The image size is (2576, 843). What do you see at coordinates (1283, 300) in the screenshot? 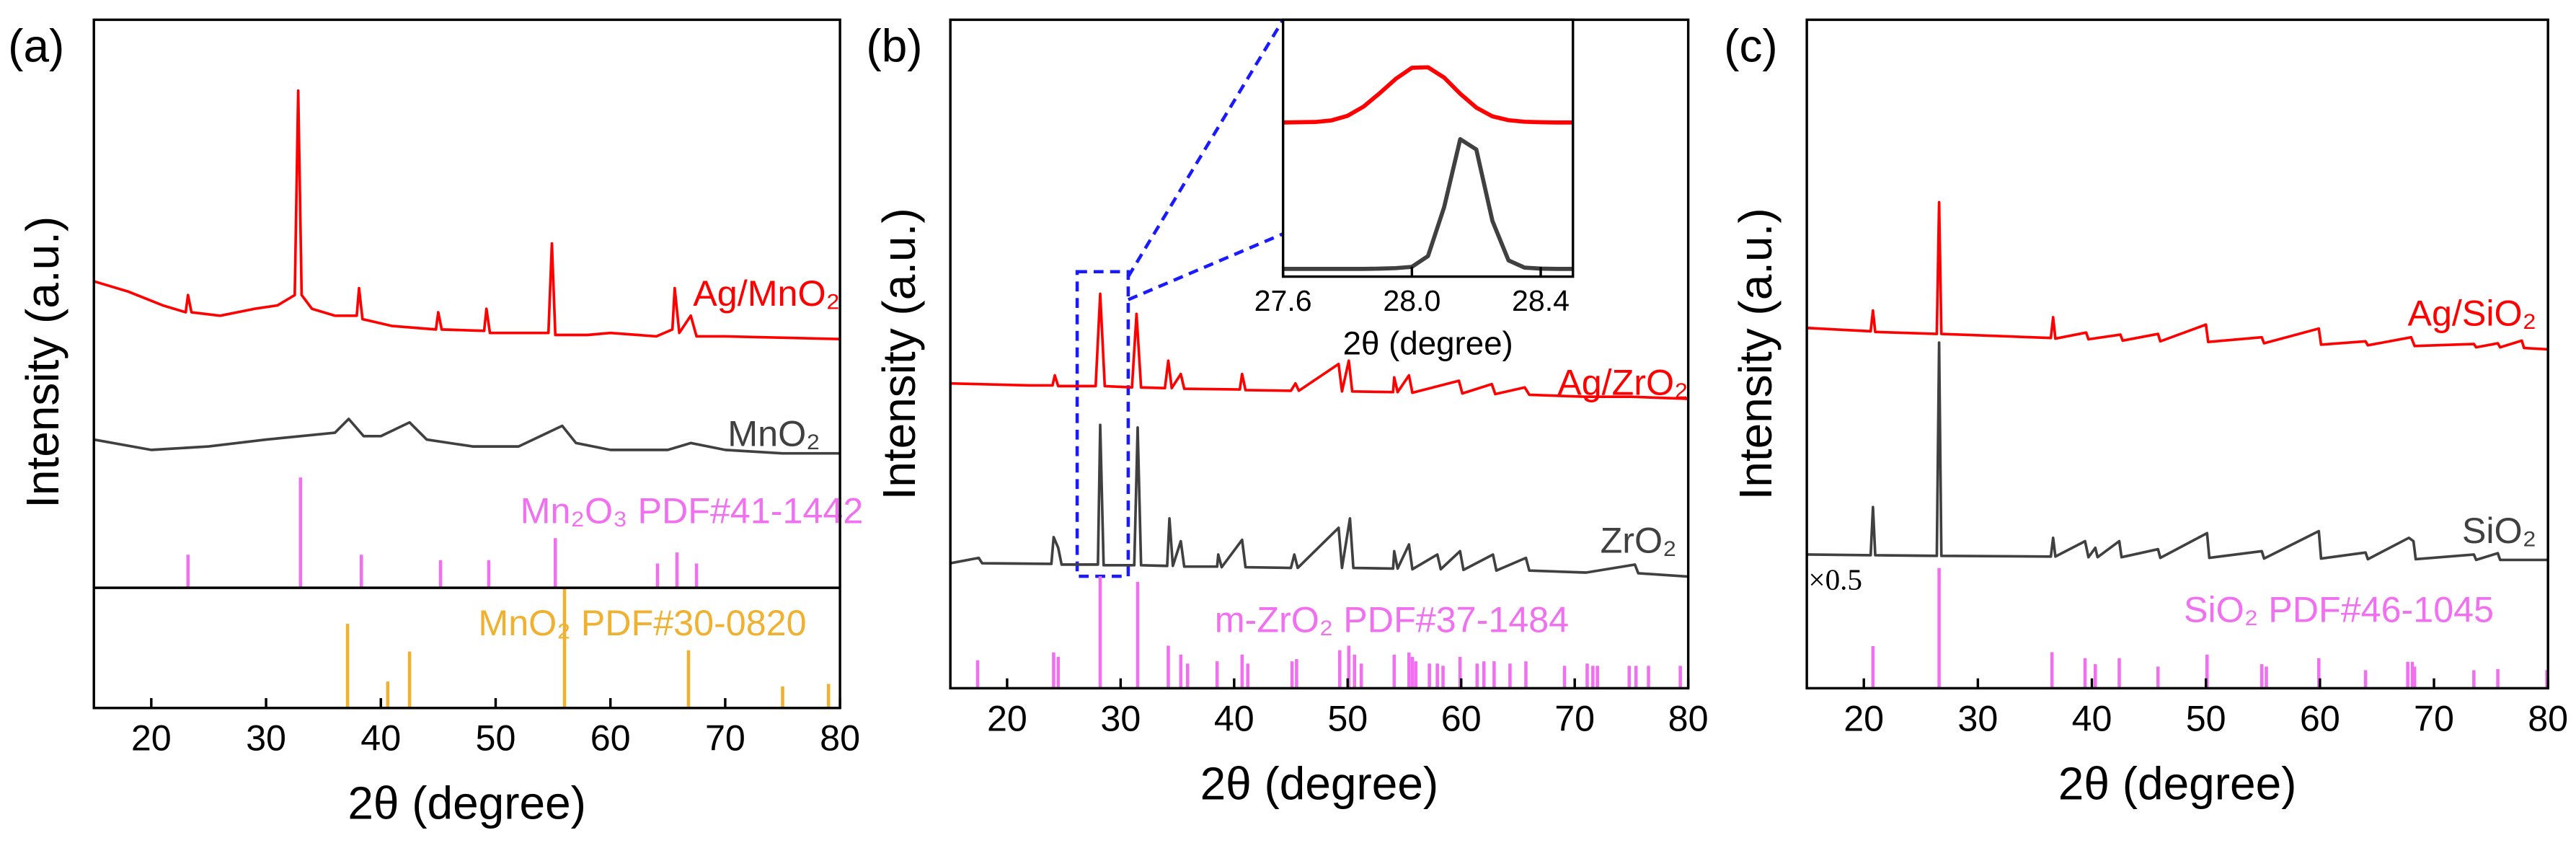
I see `x-tick-label: 27.6` at bounding box center [1283, 300].